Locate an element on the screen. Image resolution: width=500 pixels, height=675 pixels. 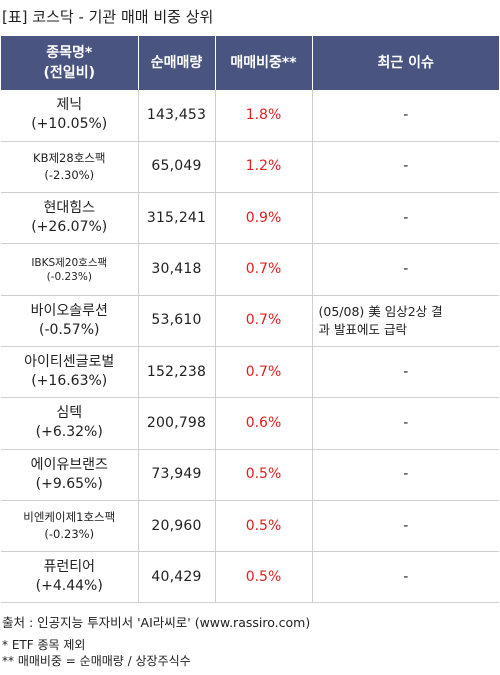
stock-cell: IBKS제20호스팩 (-0.23%) is located at coordinates (70, 269).